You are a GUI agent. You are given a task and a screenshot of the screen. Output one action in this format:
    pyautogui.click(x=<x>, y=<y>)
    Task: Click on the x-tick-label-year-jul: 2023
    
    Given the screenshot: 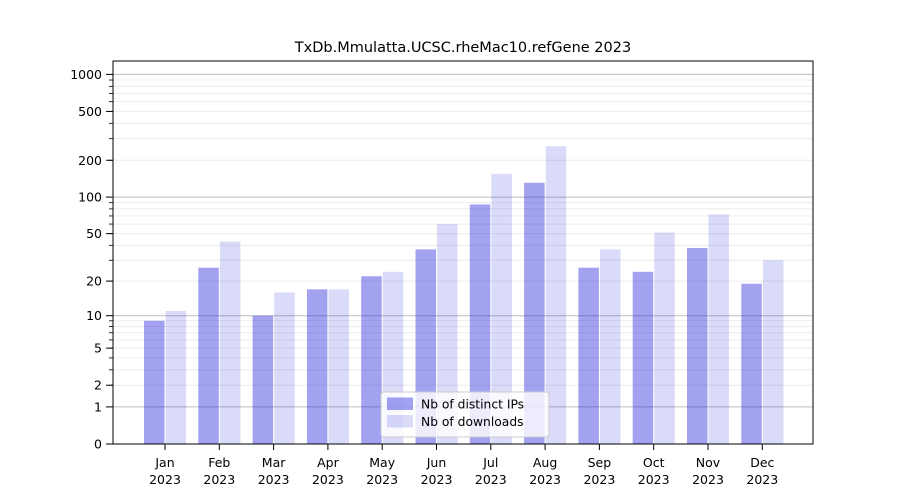 What is the action you would take?
    pyautogui.click(x=491, y=479)
    